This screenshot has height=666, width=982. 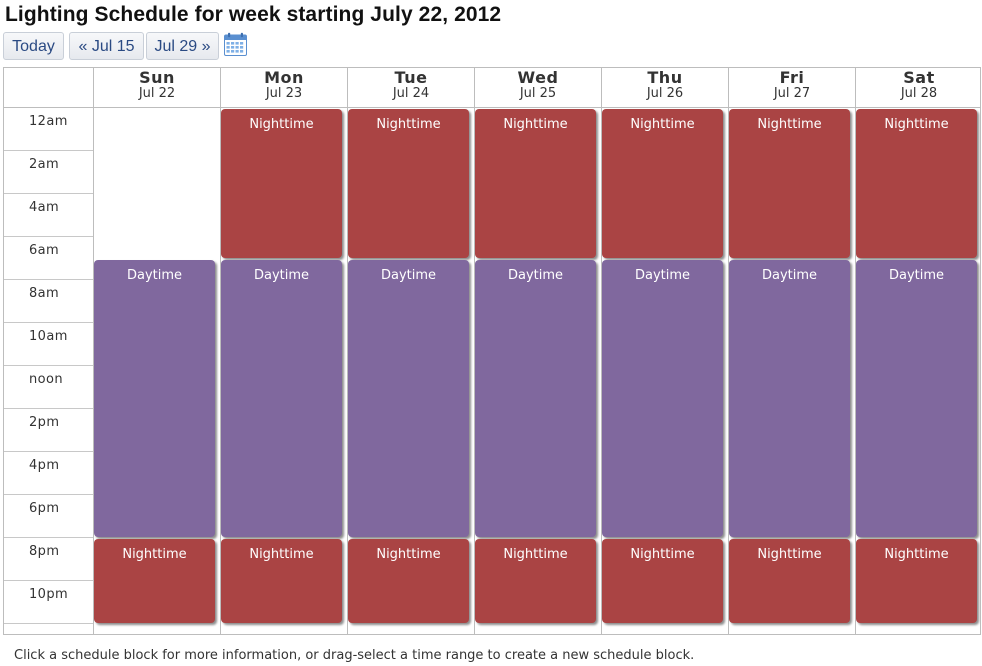 What do you see at coordinates (665, 93) in the screenshot?
I see `day-date: Jul 26` at bounding box center [665, 93].